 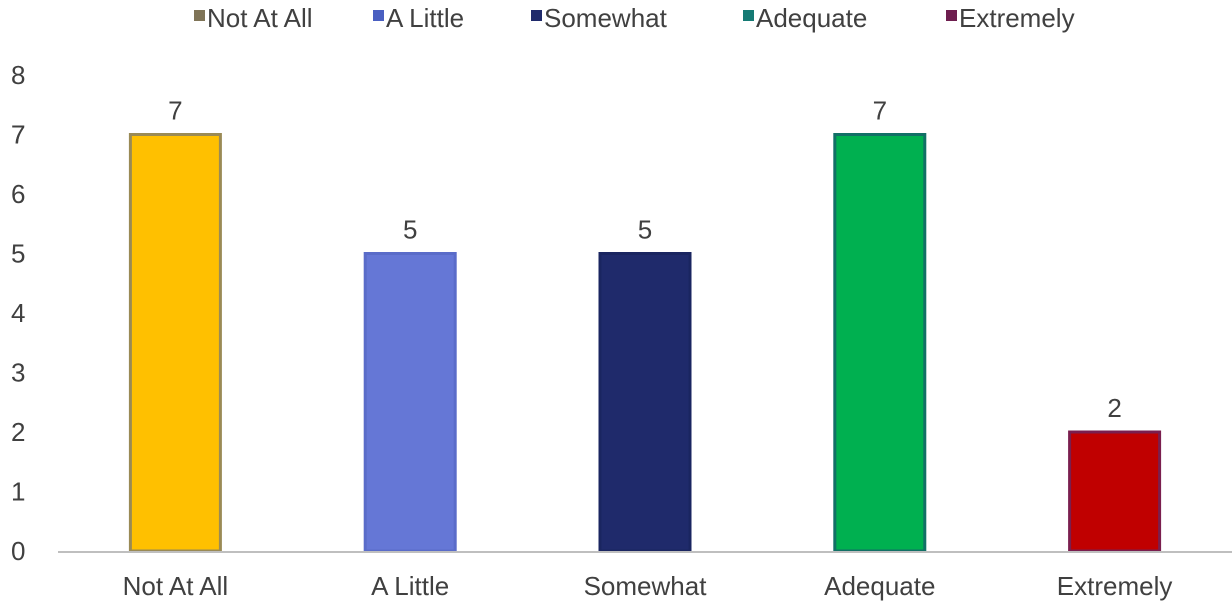 What do you see at coordinates (18, 432) in the screenshot?
I see `y-tick-label: 2` at bounding box center [18, 432].